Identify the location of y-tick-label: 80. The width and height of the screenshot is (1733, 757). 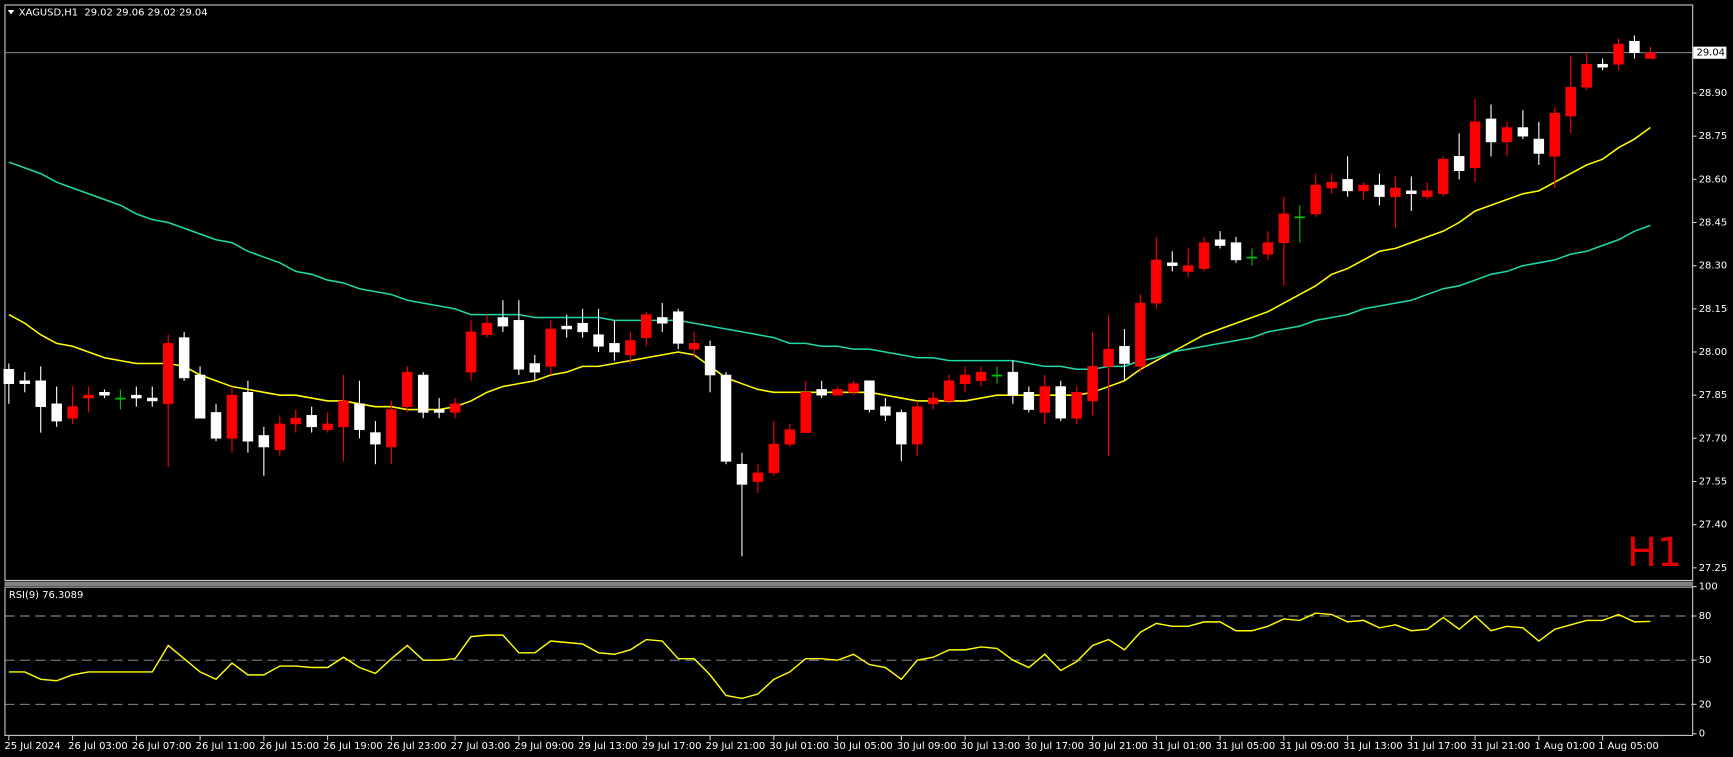
(1705, 616).